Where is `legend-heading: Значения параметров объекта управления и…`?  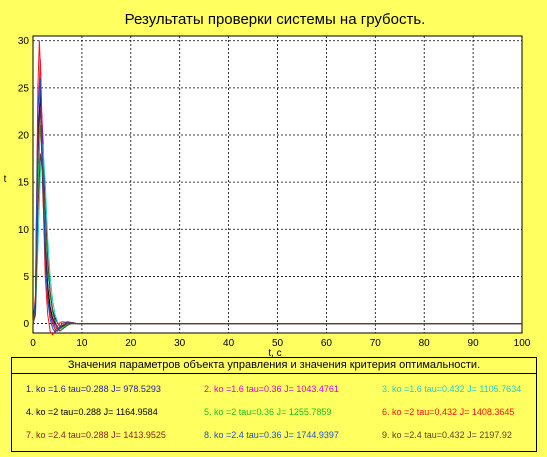
legend-heading: Значения параметров объекта управления и… is located at coordinates (274, 366).